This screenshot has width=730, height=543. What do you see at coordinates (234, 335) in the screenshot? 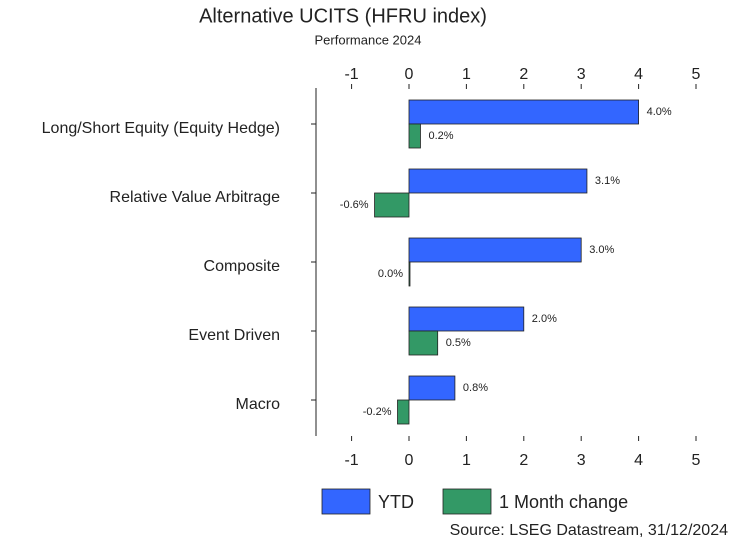
I see `y-tick-label: Event Driven` at bounding box center [234, 335].